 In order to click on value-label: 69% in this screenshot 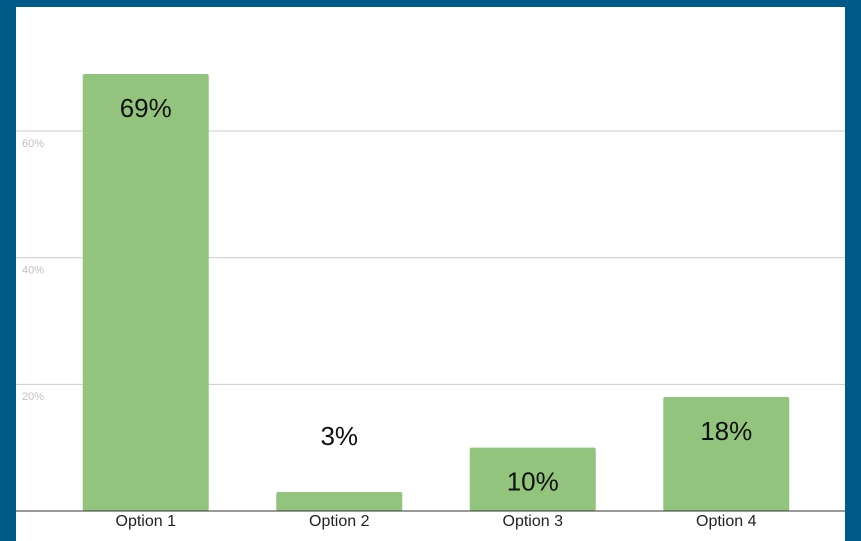, I will do `click(146, 108)`.